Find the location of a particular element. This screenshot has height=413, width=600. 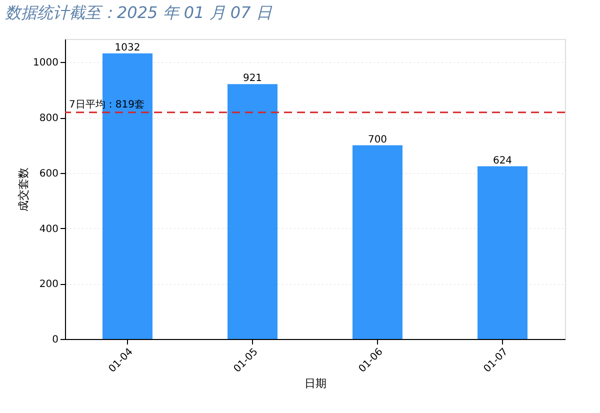

y-tick-label: 1000 is located at coordinates (45, 63).